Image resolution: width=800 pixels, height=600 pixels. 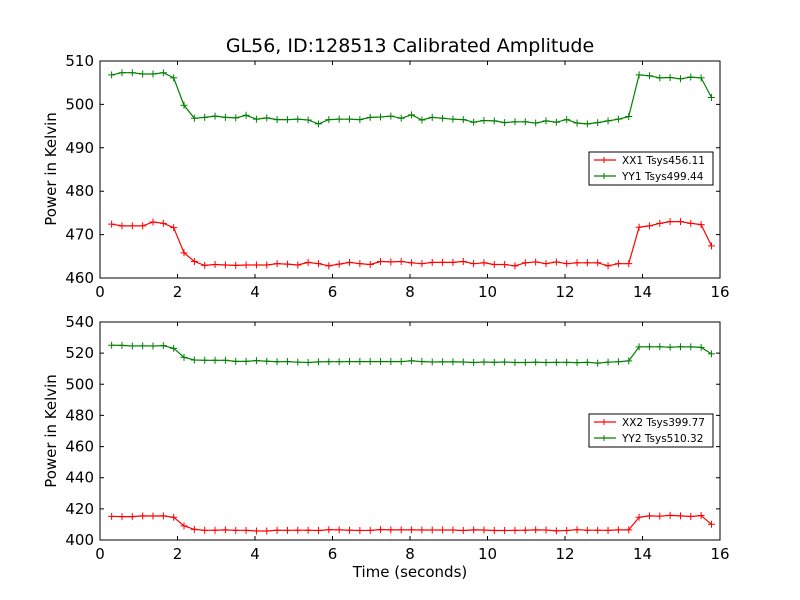 What do you see at coordinates (79, 235) in the screenshot?
I see `y-tick-label: 470` at bounding box center [79, 235].